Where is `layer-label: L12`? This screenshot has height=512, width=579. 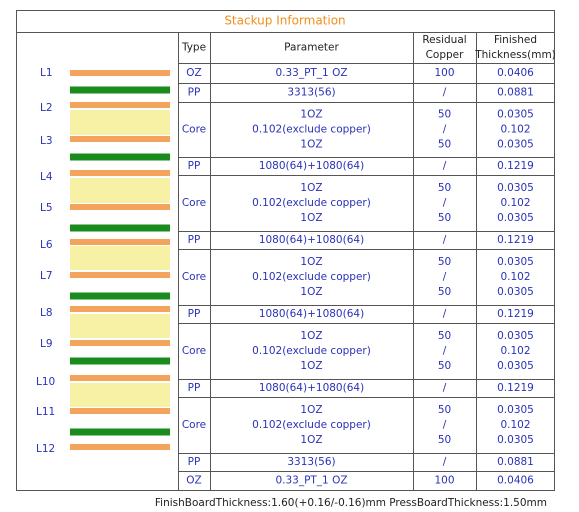
layer-label: L12 is located at coordinates (45, 449).